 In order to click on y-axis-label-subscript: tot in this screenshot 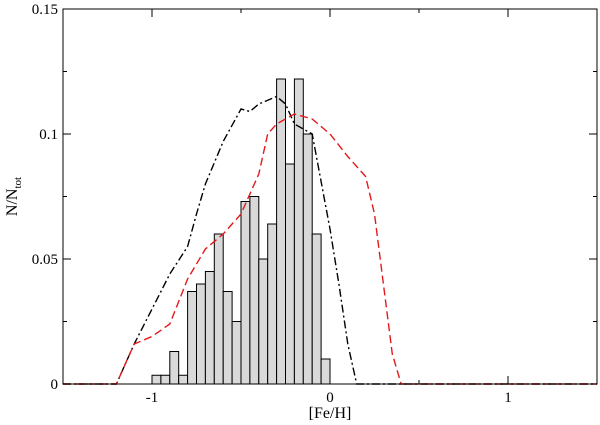, I will do `click(18, 183)`.